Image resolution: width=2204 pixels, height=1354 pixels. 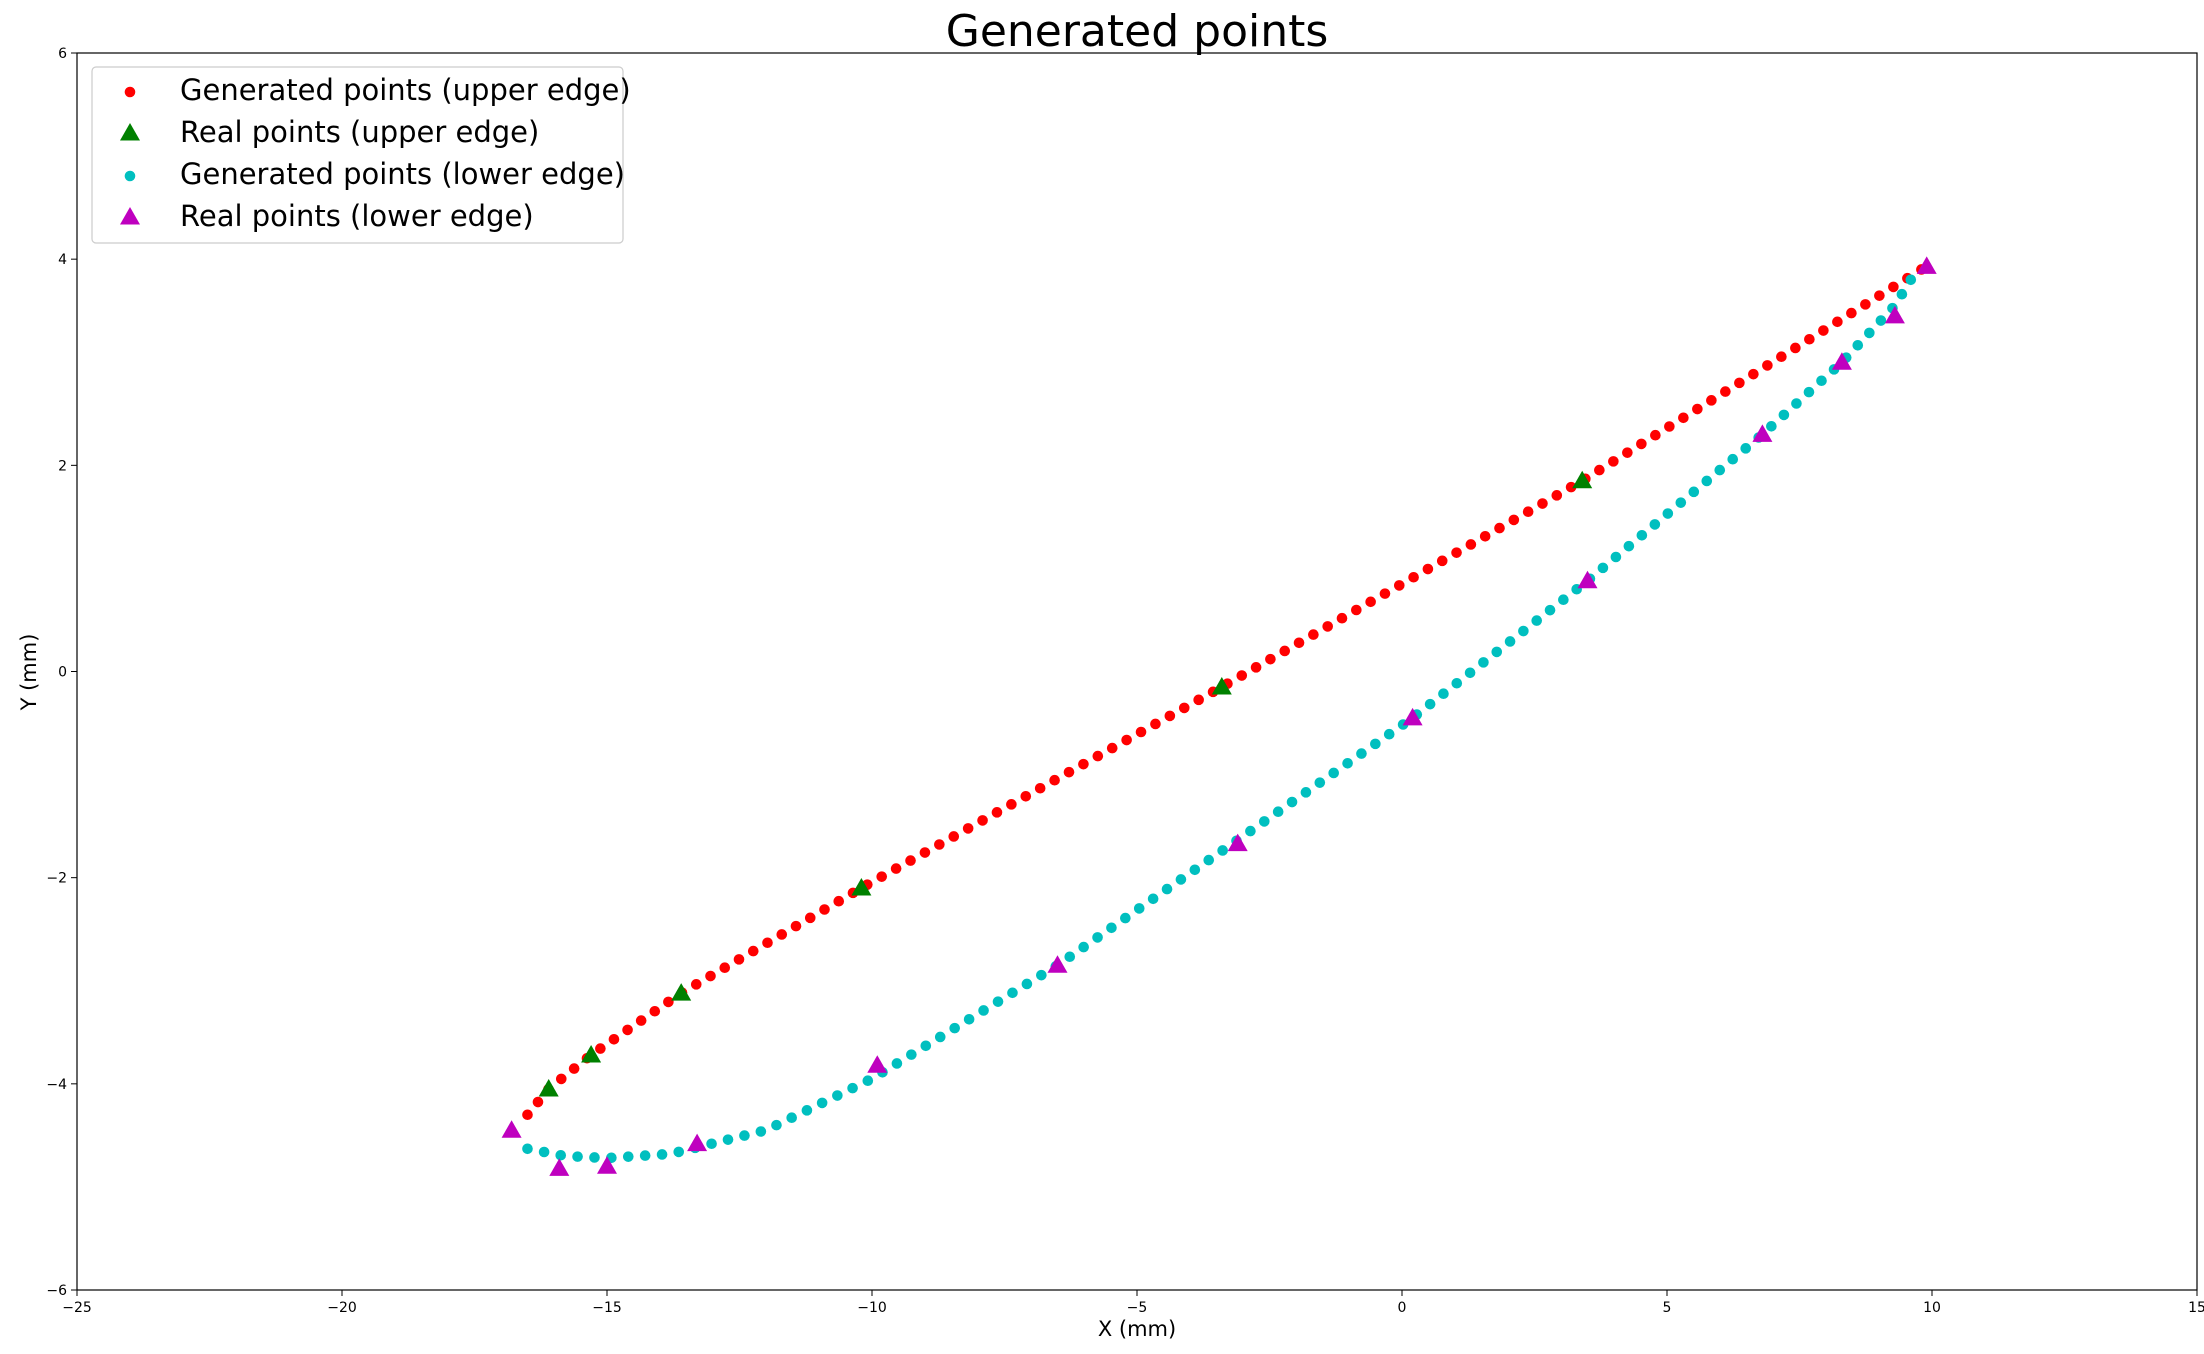 I want to click on y-tick-label: 2, so click(x=62, y=466).